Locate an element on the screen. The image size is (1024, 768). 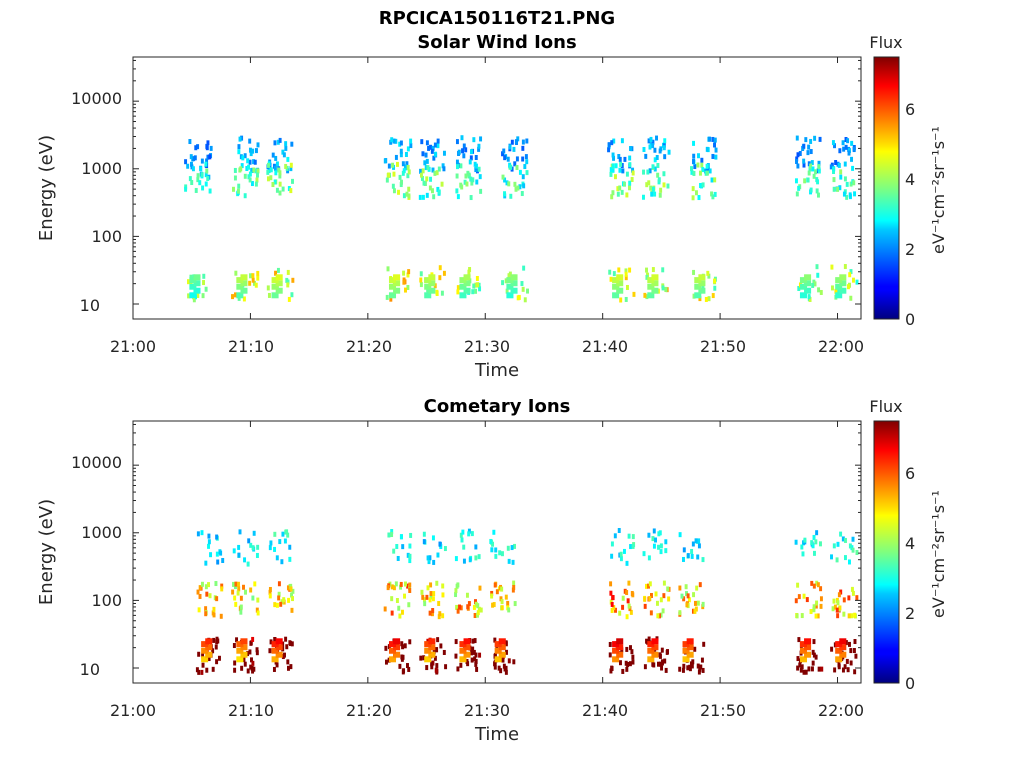
x-tick-label: 22:00 is located at coordinates (841, 346).